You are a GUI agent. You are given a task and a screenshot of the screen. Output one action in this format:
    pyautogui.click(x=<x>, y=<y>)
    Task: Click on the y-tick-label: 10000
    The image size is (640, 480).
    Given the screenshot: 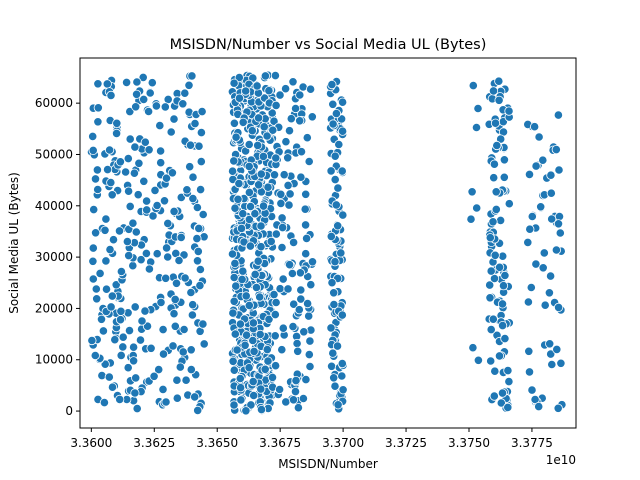 What is the action you would take?
    pyautogui.click(x=54, y=360)
    